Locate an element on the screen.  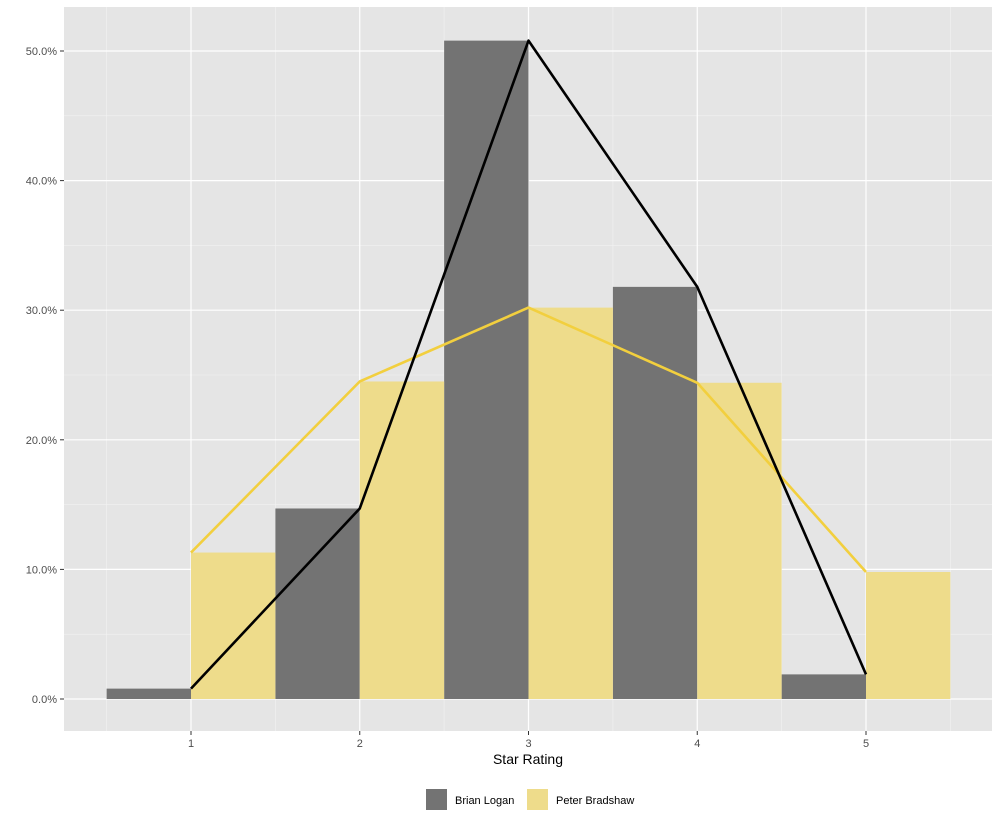
x-tick-label: 1 is located at coordinates (191, 744).